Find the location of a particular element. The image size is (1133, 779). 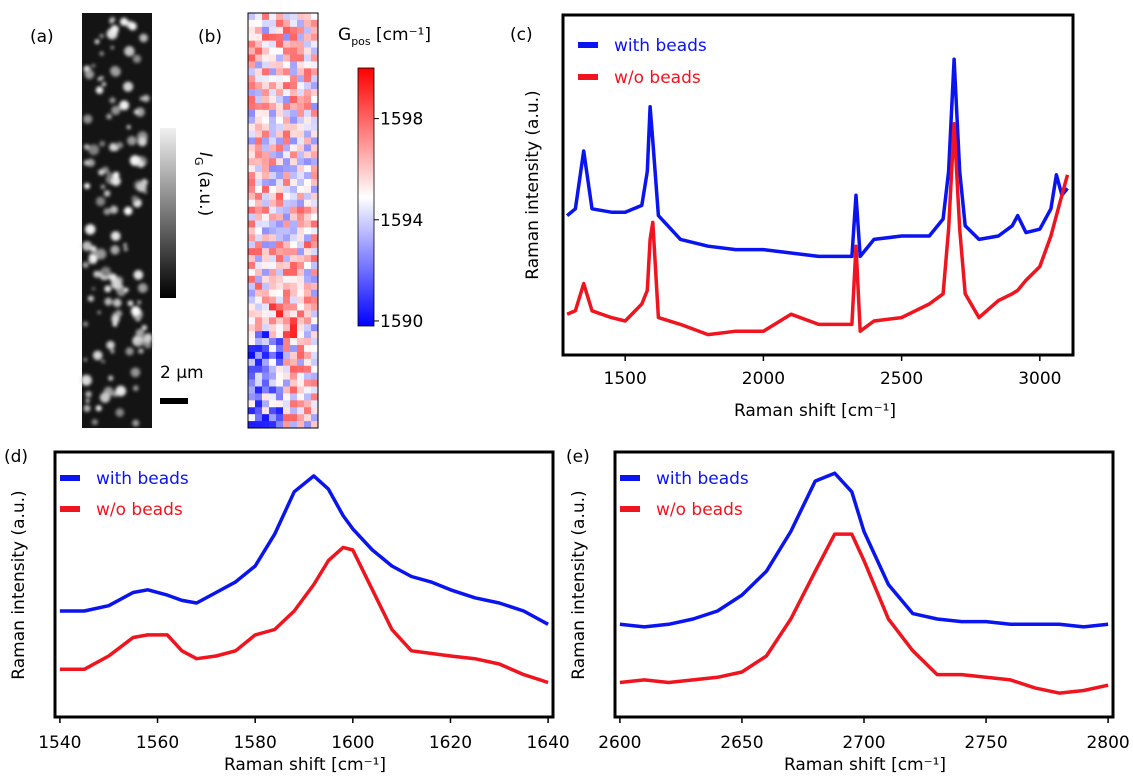

colorbar-label: IG (a.u.) is located at coordinates (203, 184).